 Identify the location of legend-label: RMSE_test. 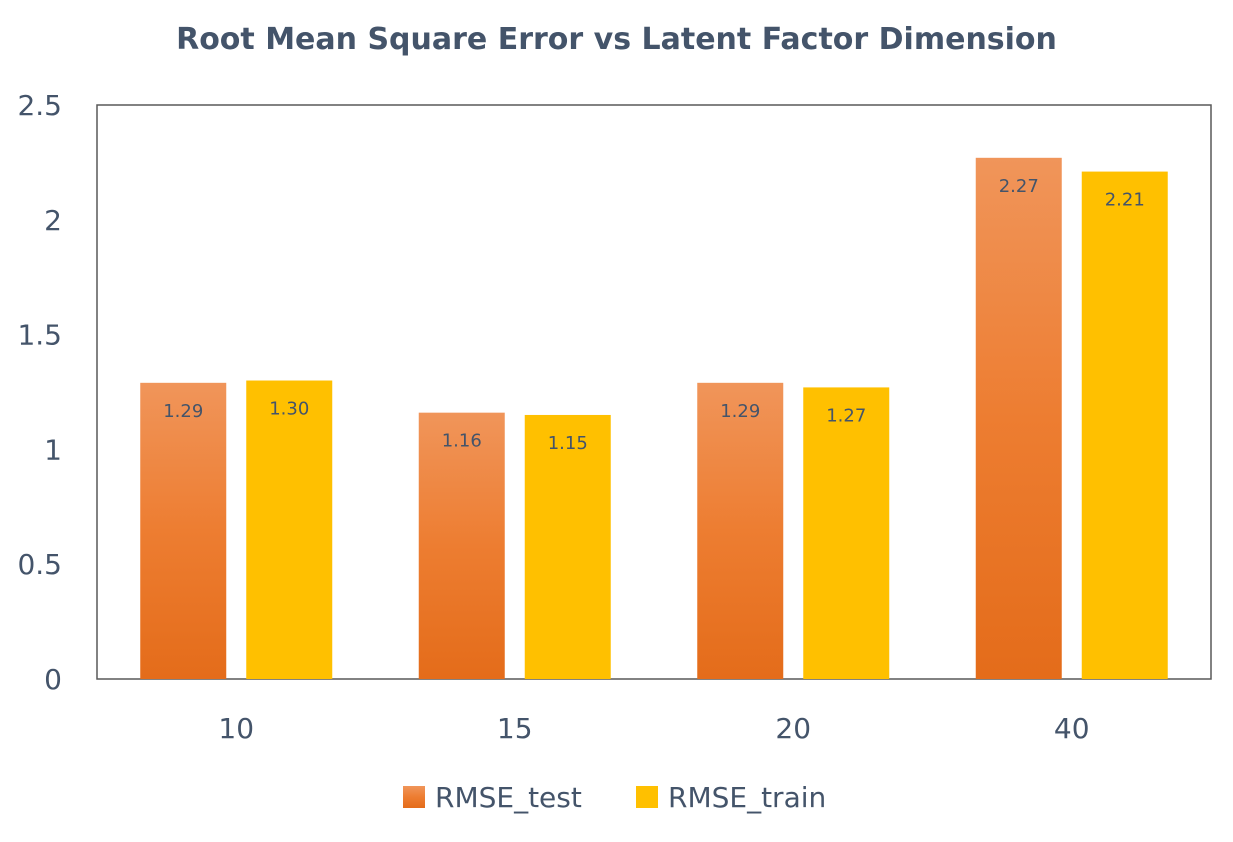
(508, 797).